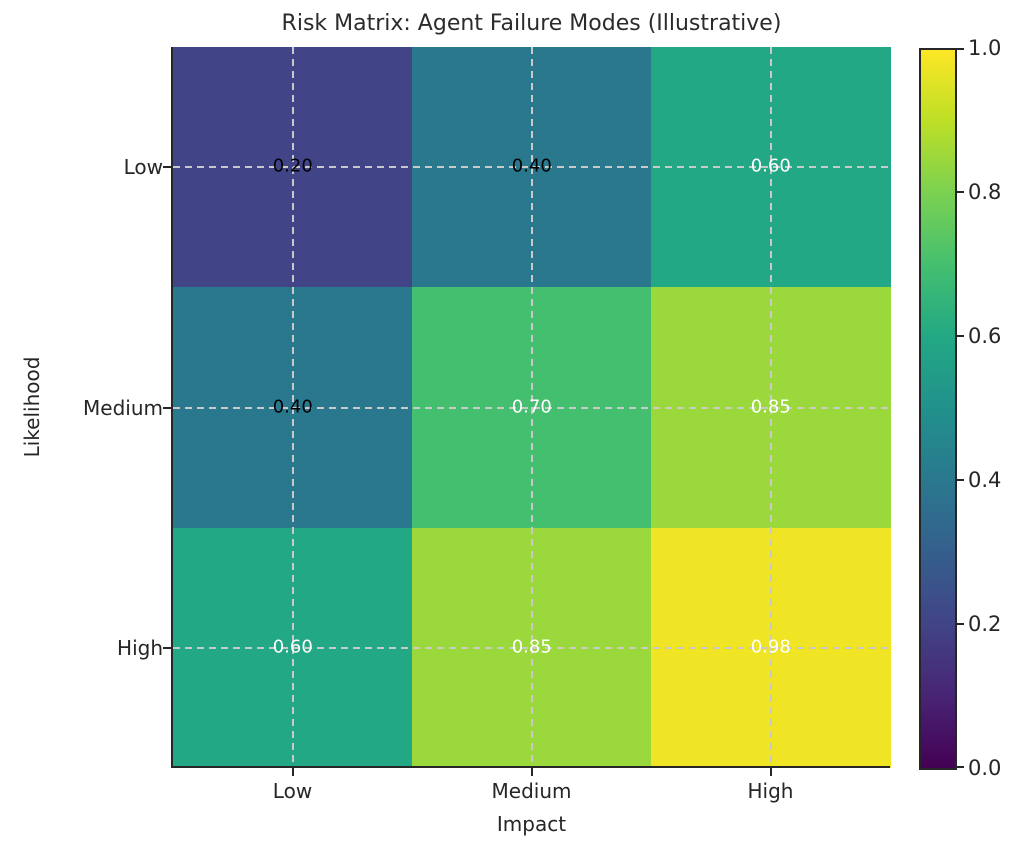 This screenshot has height=855, width=1024. I want to click on colorbar-tick-label: 0.8, so click(985, 192).